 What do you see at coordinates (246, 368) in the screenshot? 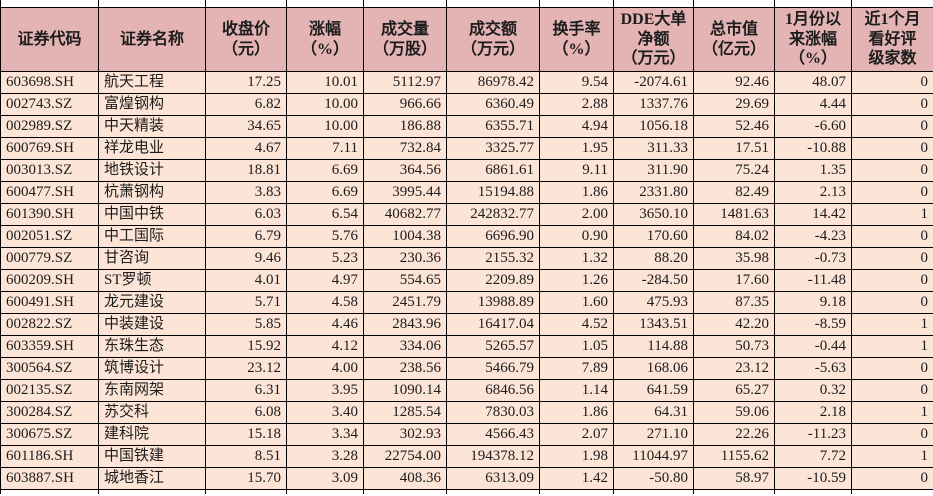
I see `cell-close-price: 23.12` at bounding box center [246, 368].